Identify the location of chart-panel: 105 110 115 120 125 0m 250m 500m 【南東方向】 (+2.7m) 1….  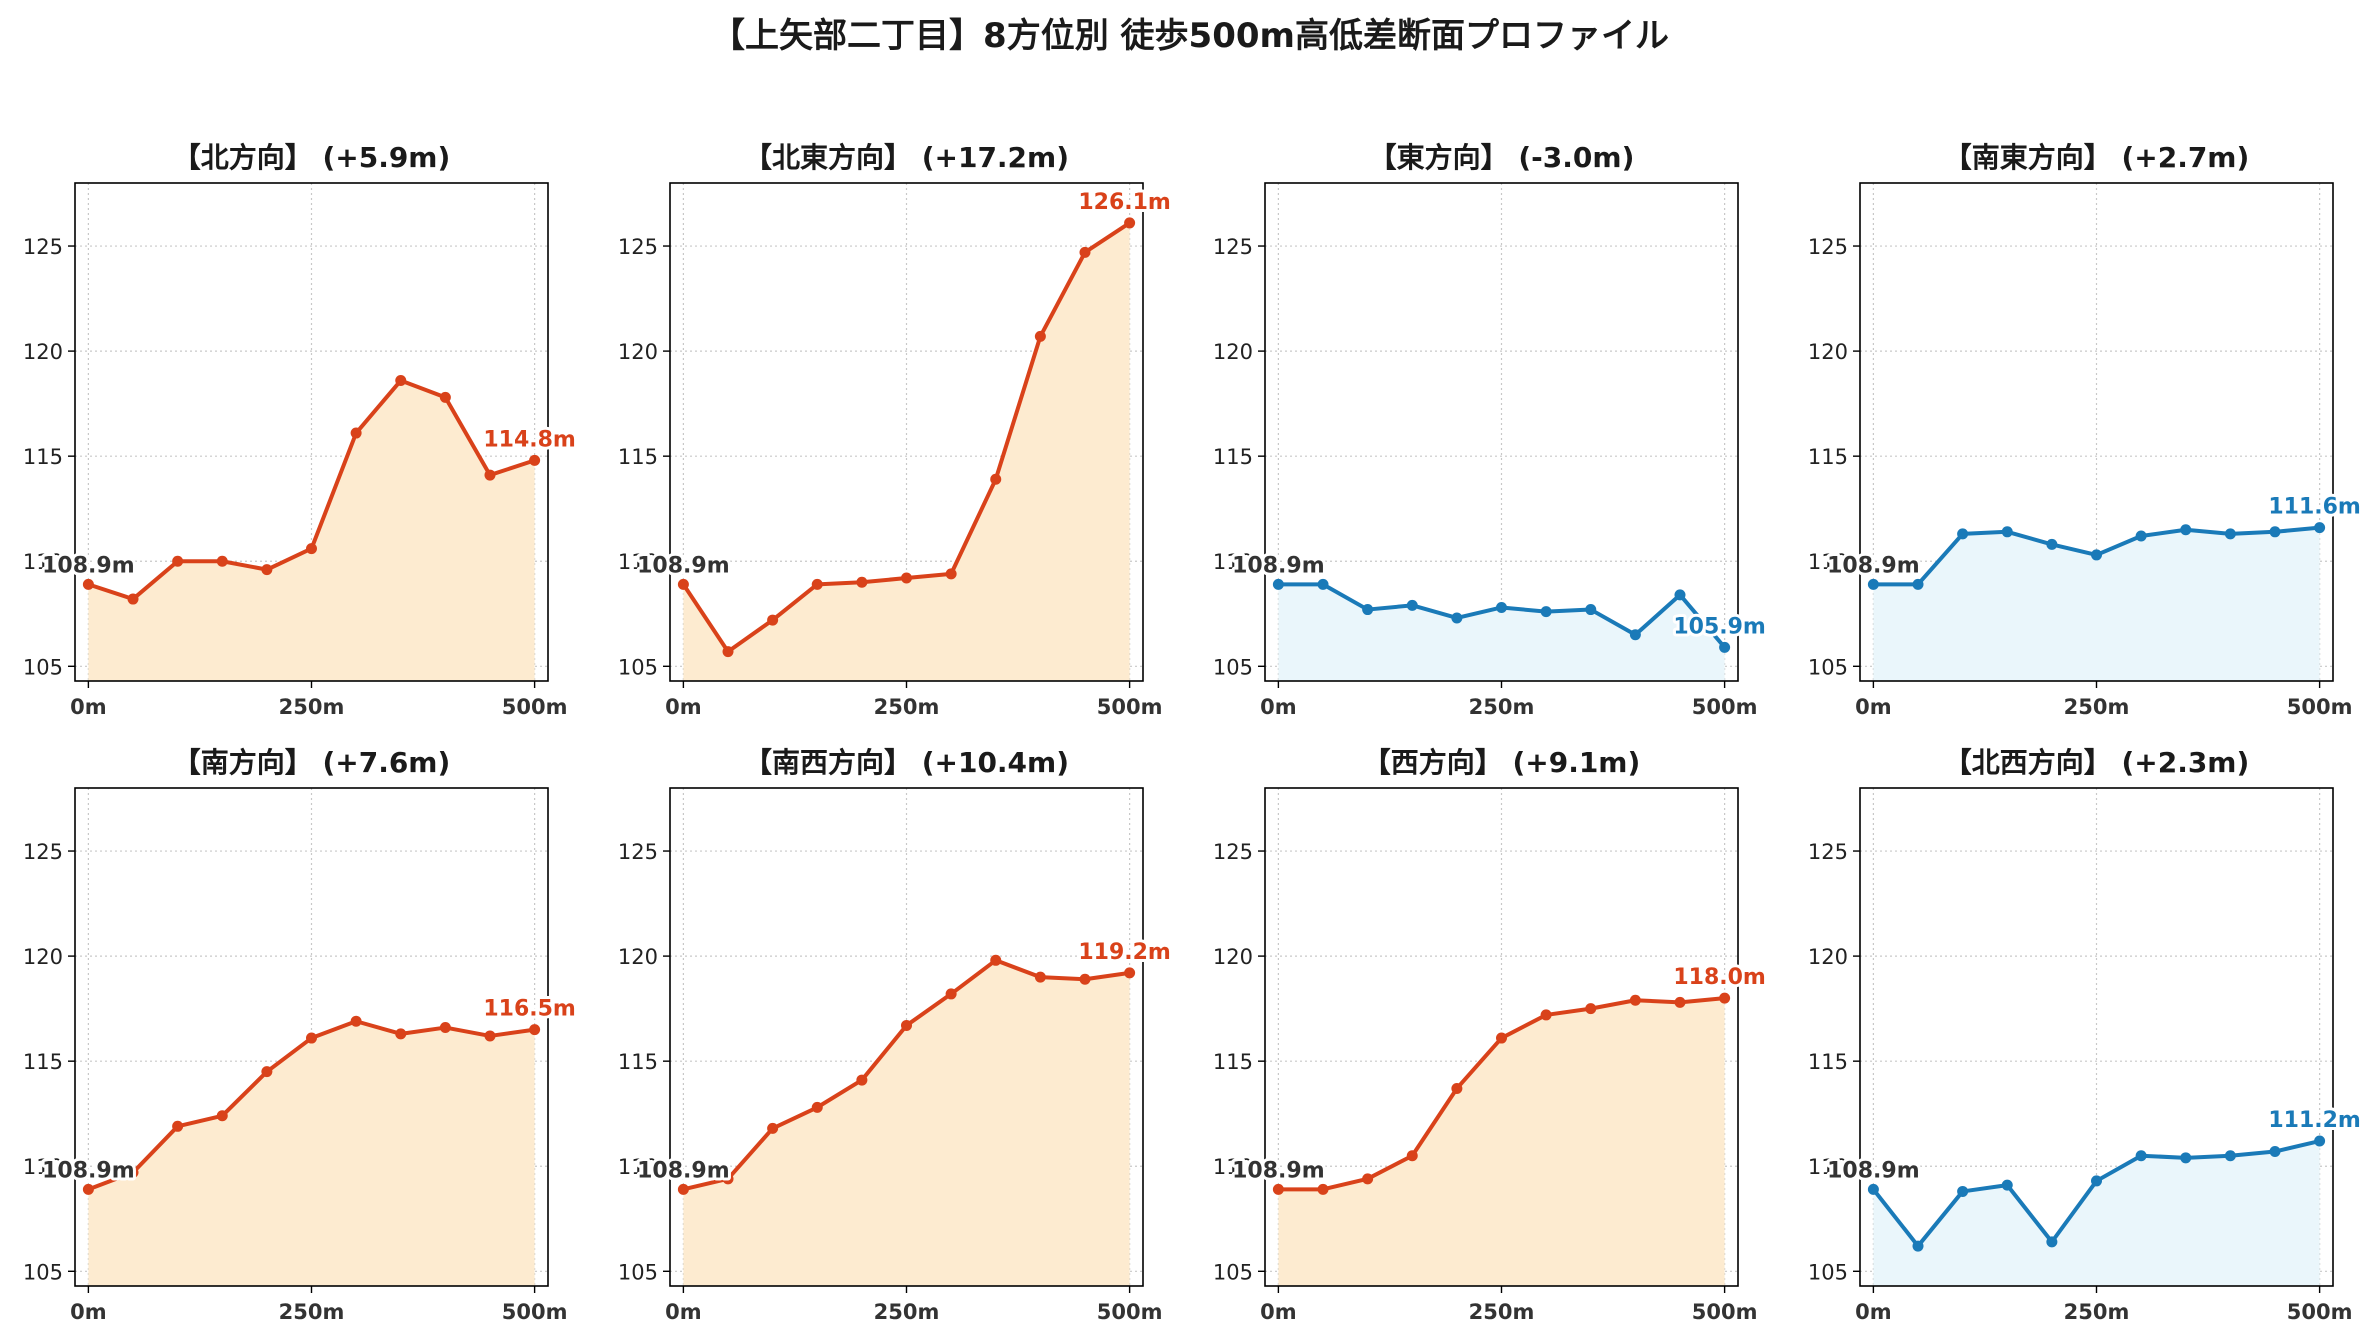
(2086, 430).